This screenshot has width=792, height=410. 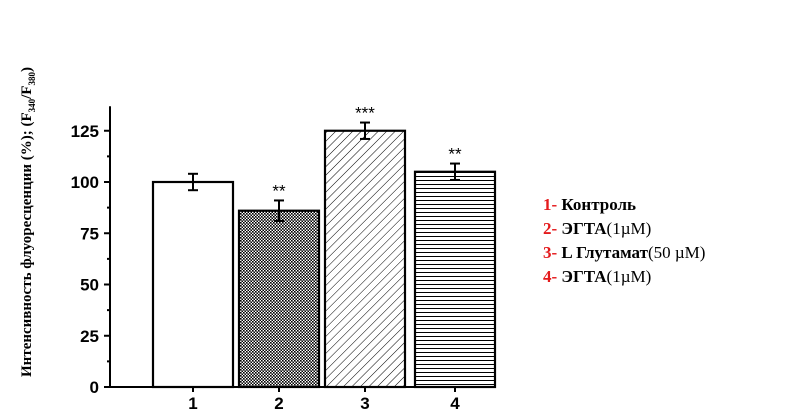 What do you see at coordinates (27, 93) in the screenshot?
I see `y-axis-label-mid: /F` at bounding box center [27, 93].